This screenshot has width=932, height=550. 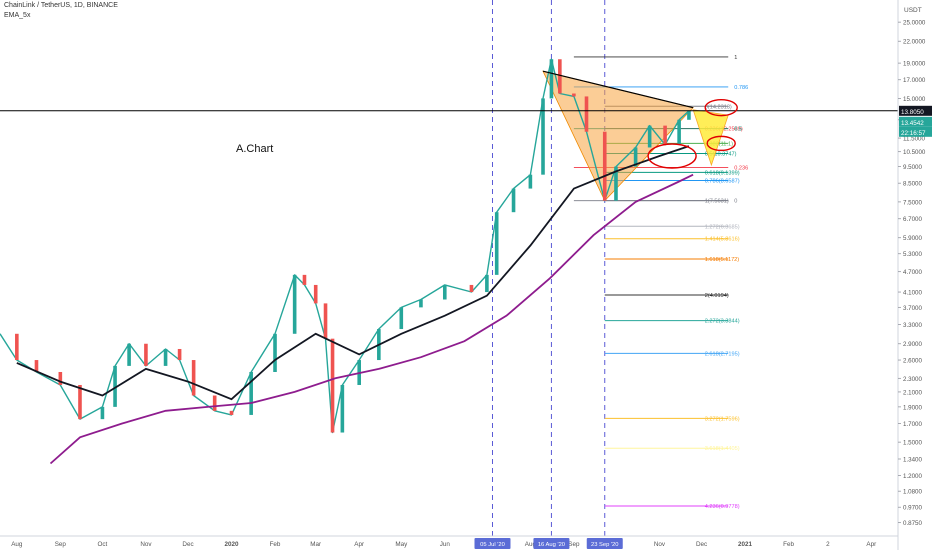 What do you see at coordinates (912, 392) in the screenshot?
I see `y-tick-label: 2.1000` at bounding box center [912, 392].